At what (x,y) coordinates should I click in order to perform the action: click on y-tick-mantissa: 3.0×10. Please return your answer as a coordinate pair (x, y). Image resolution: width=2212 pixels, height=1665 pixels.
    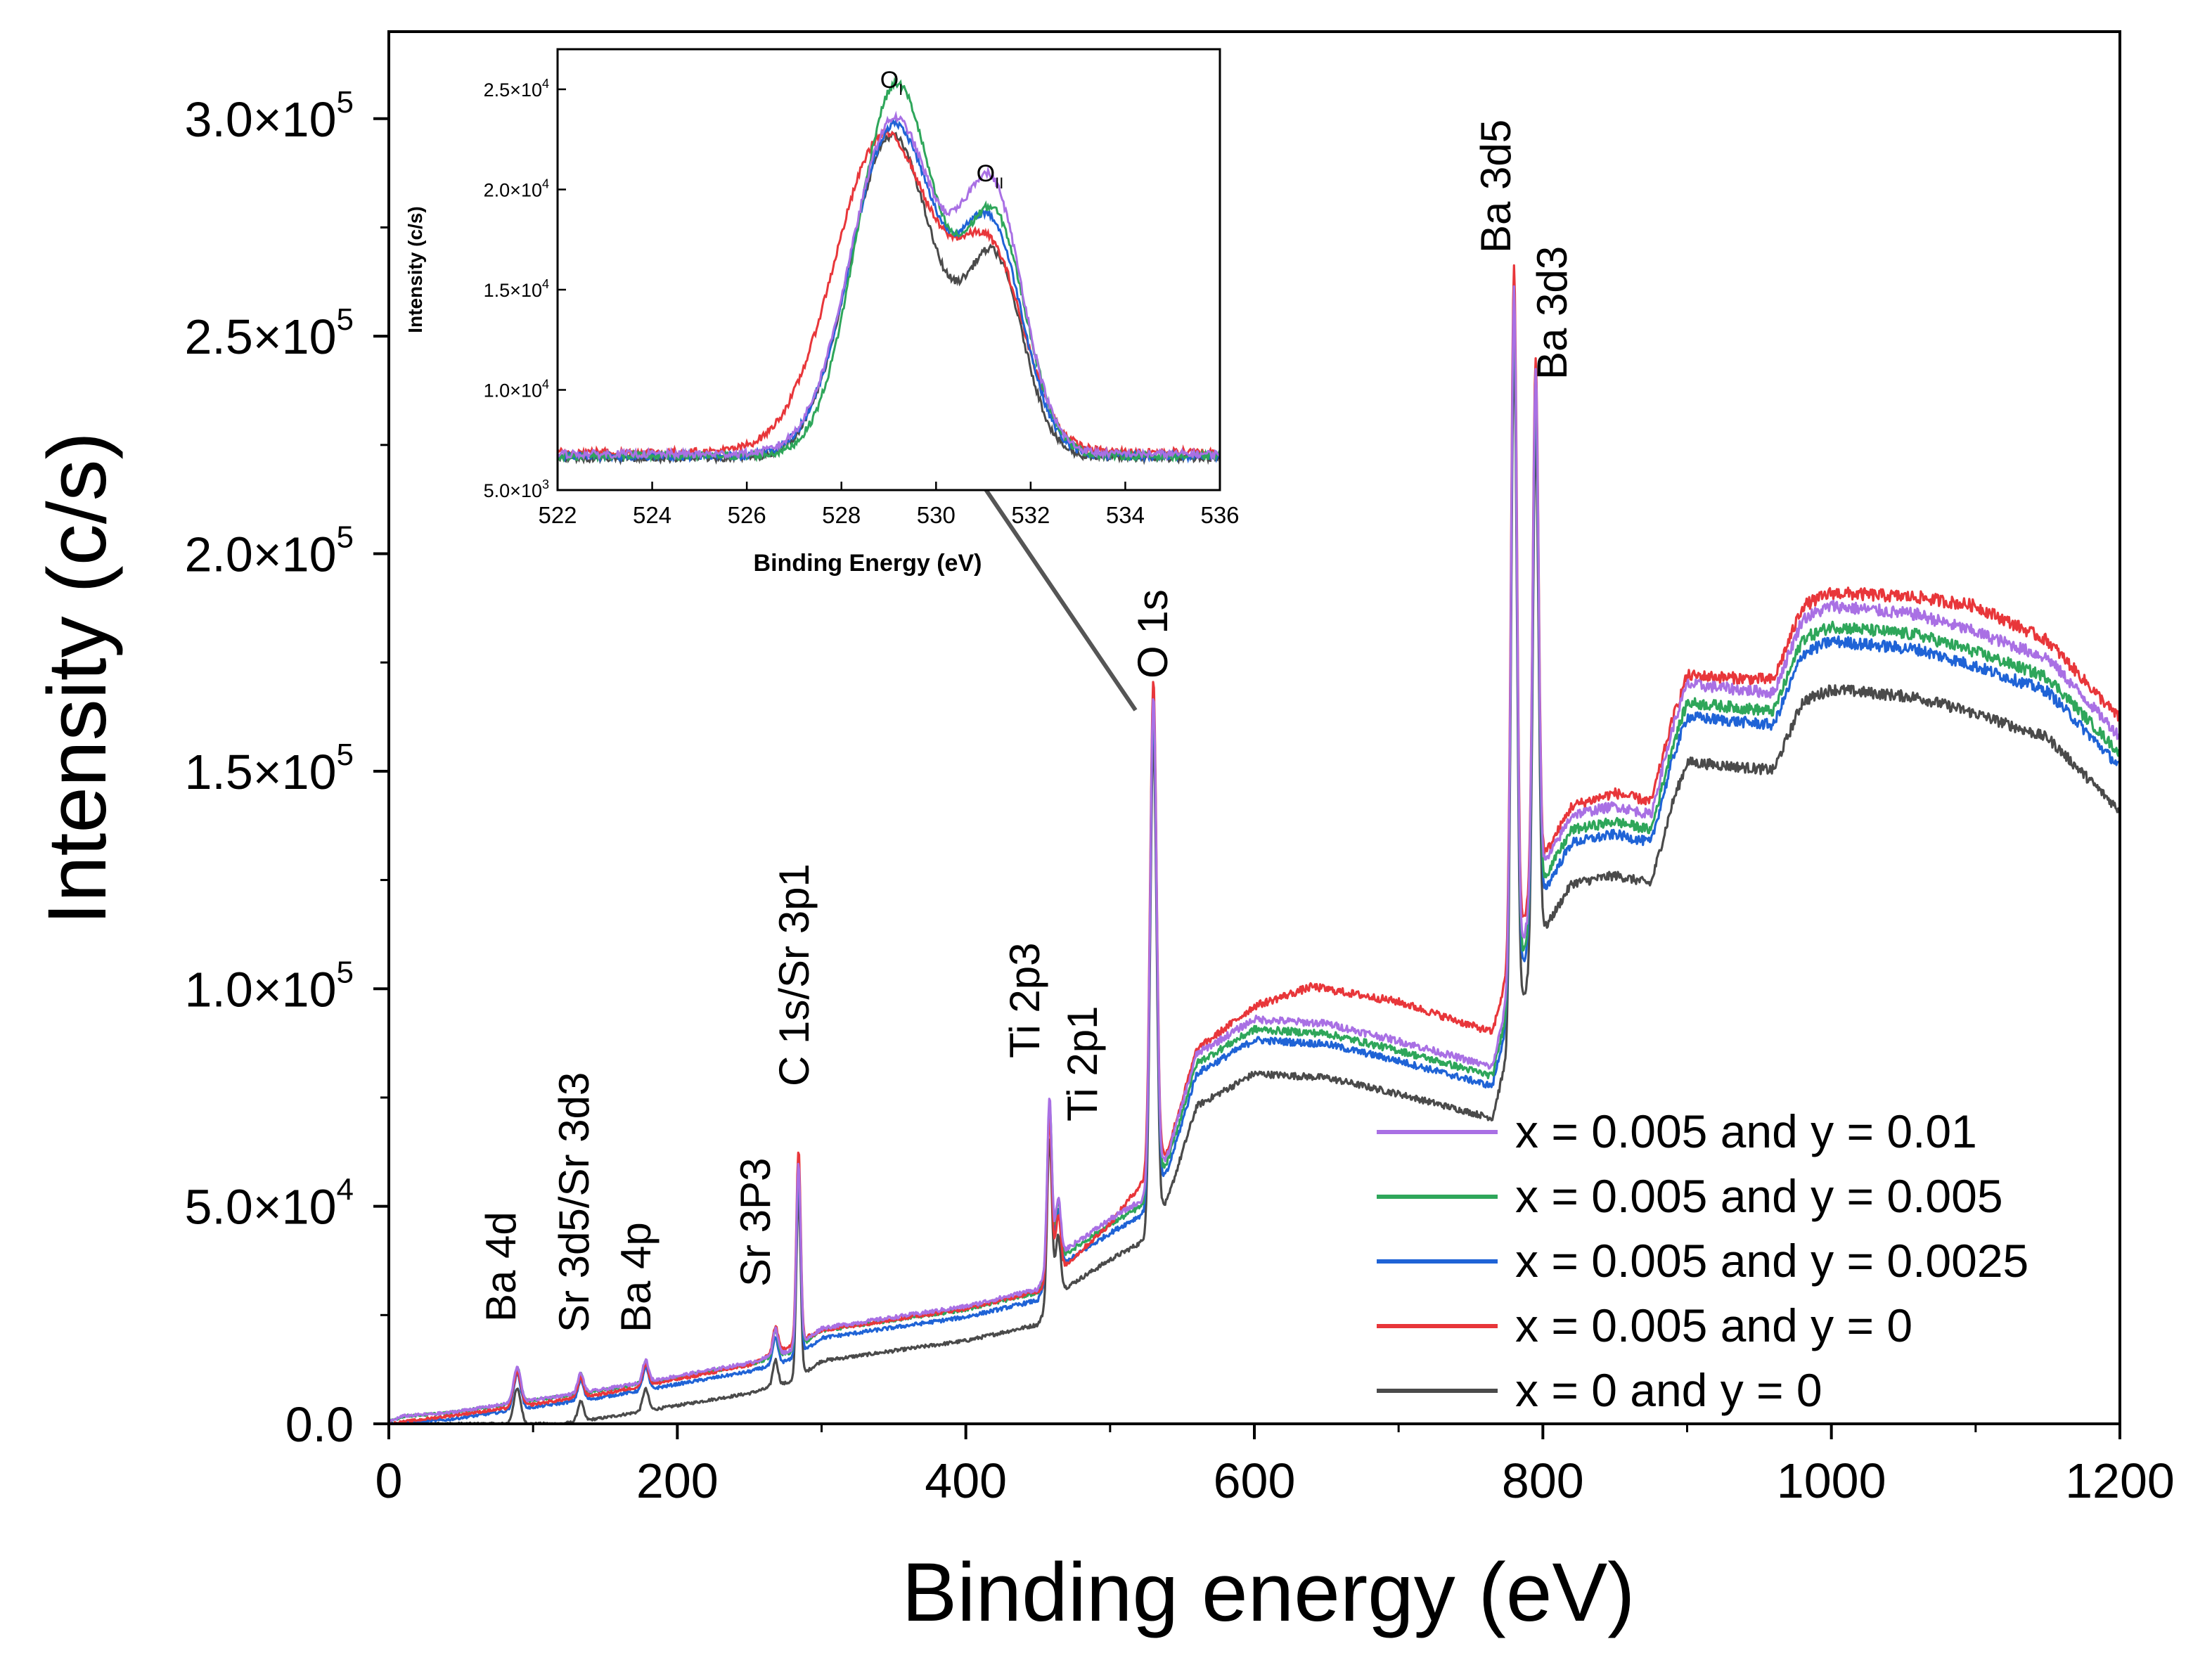
    Looking at the image, I should click on (260, 119).